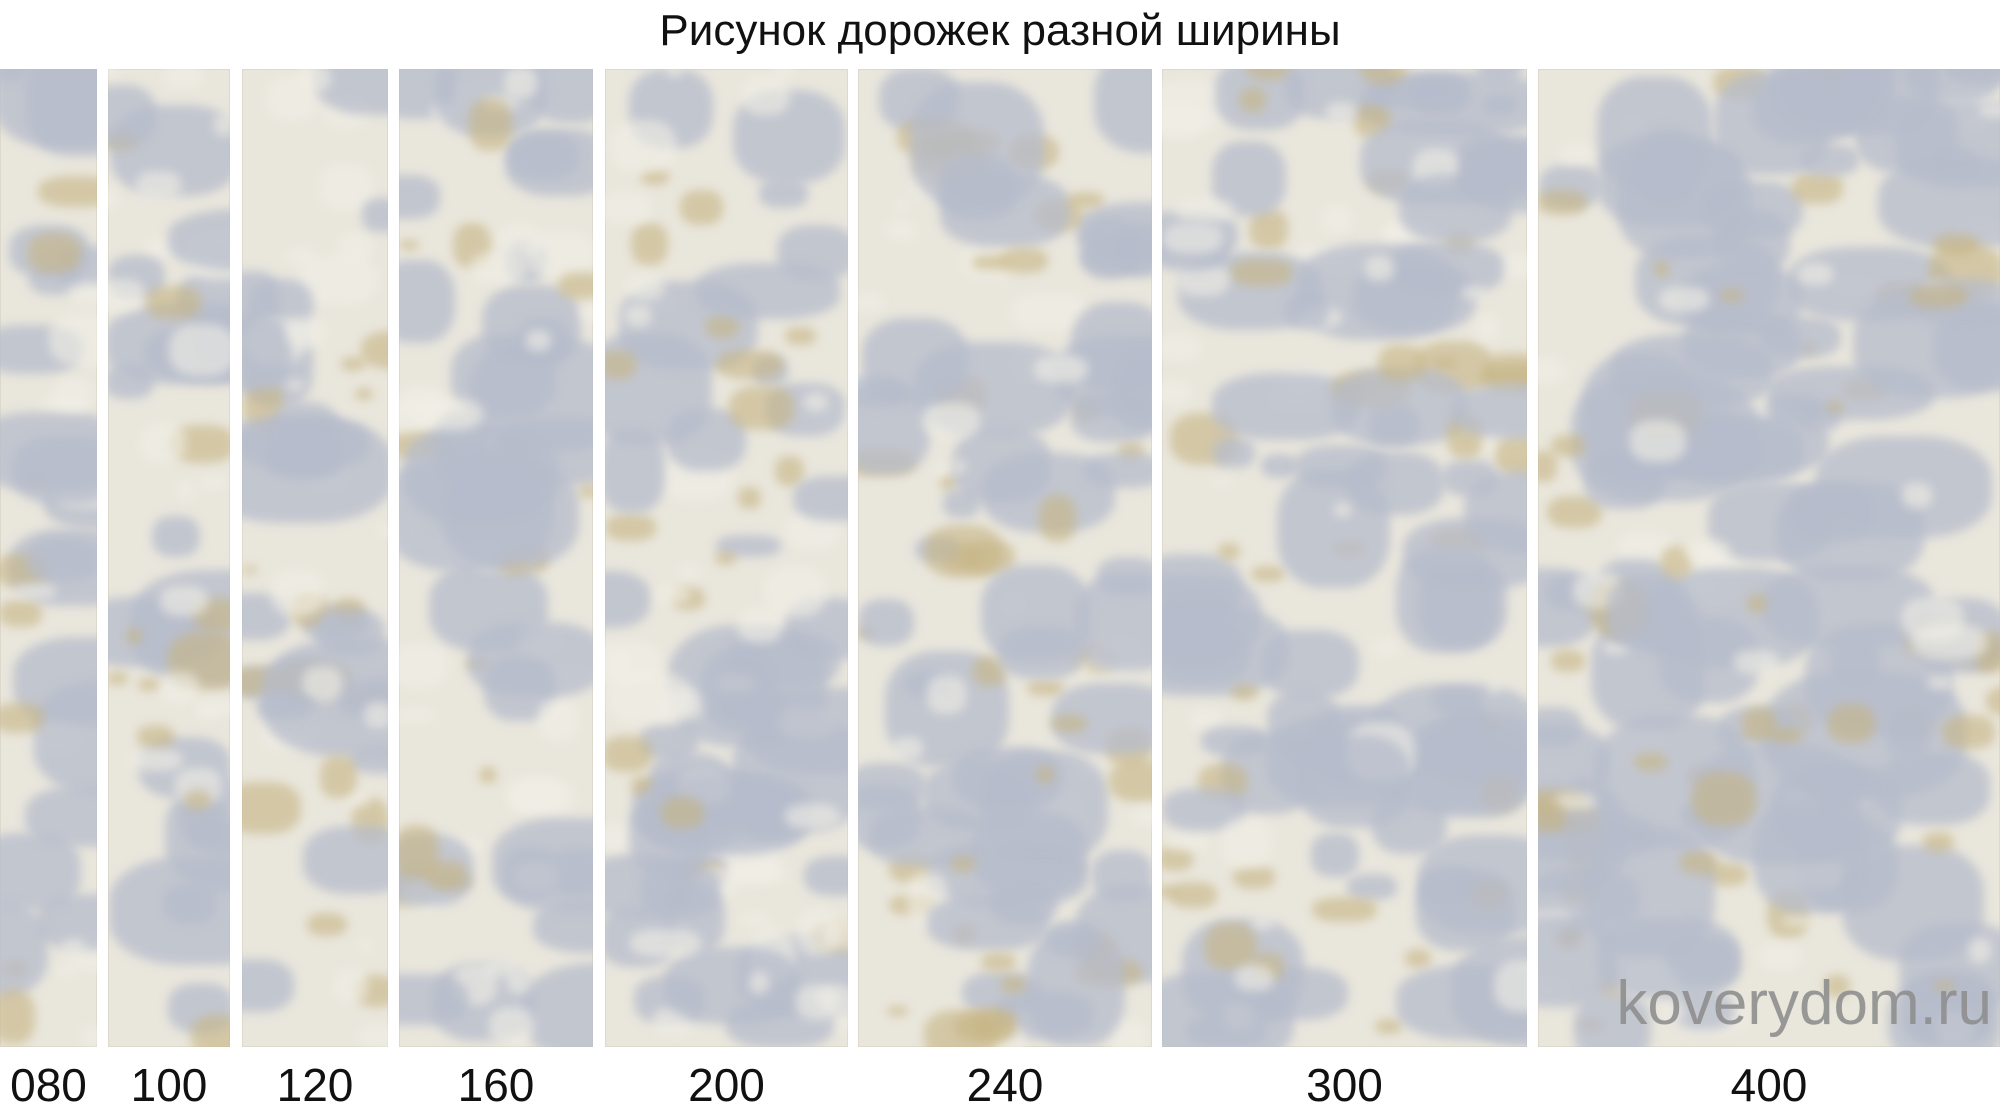  Describe the element at coordinates (315, 1085) in the screenshot. I see `width-label-120: 120` at that location.